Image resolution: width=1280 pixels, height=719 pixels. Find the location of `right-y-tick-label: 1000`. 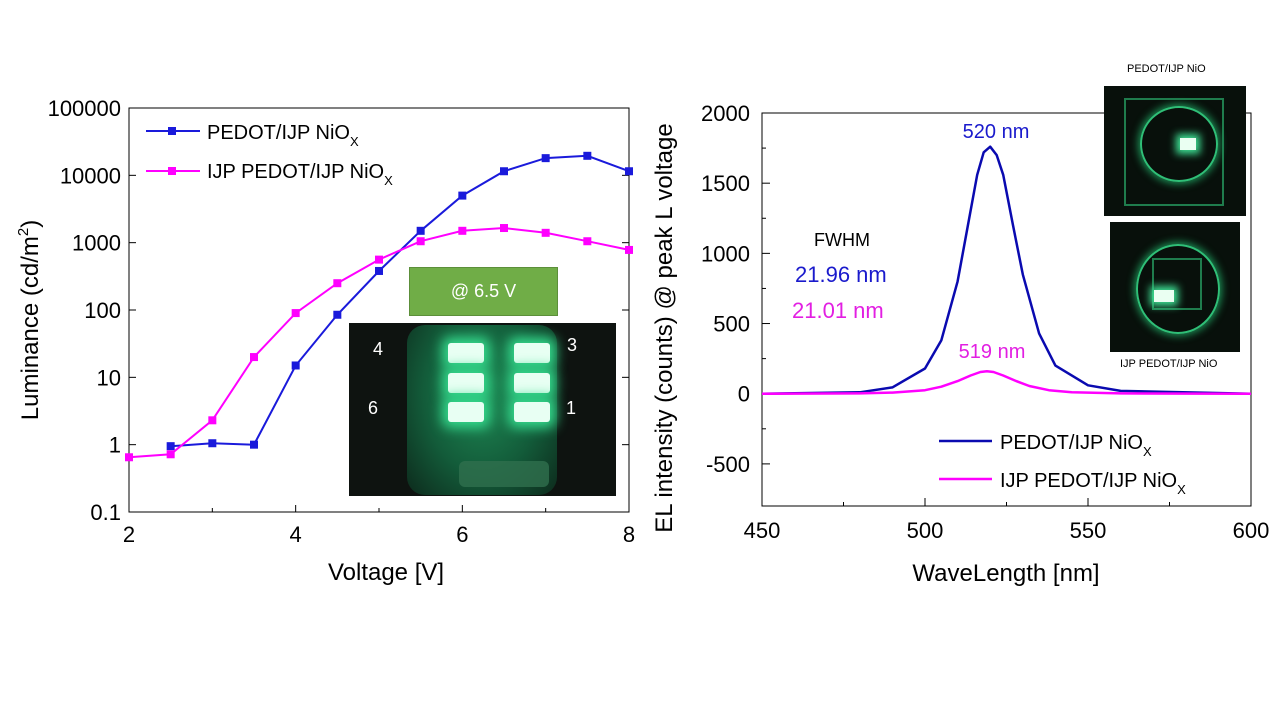

right-y-tick-label: 1000 is located at coordinates (725, 253).